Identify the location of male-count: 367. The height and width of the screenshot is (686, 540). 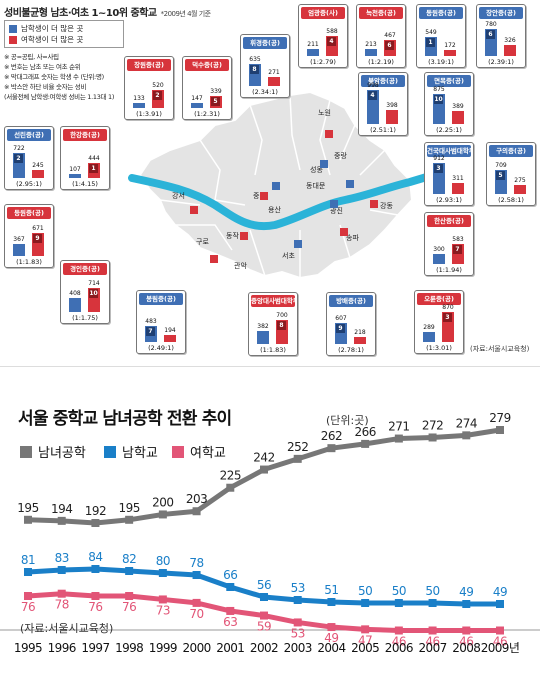
(19, 239).